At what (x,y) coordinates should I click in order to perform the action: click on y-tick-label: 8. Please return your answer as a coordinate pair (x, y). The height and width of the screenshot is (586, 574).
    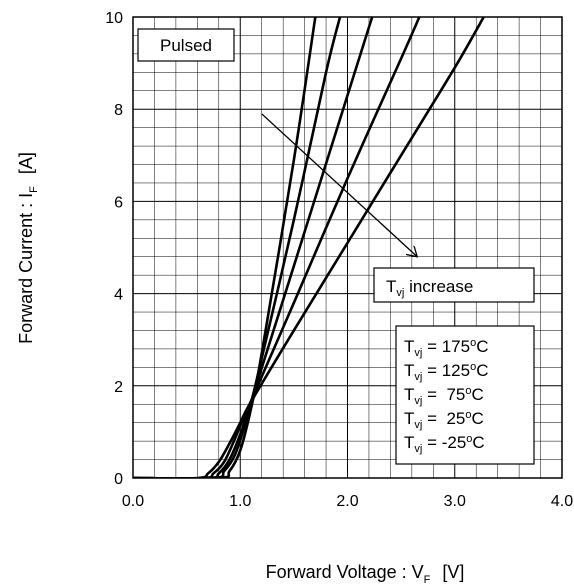
    Looking at the image, I should click on (118, 110).